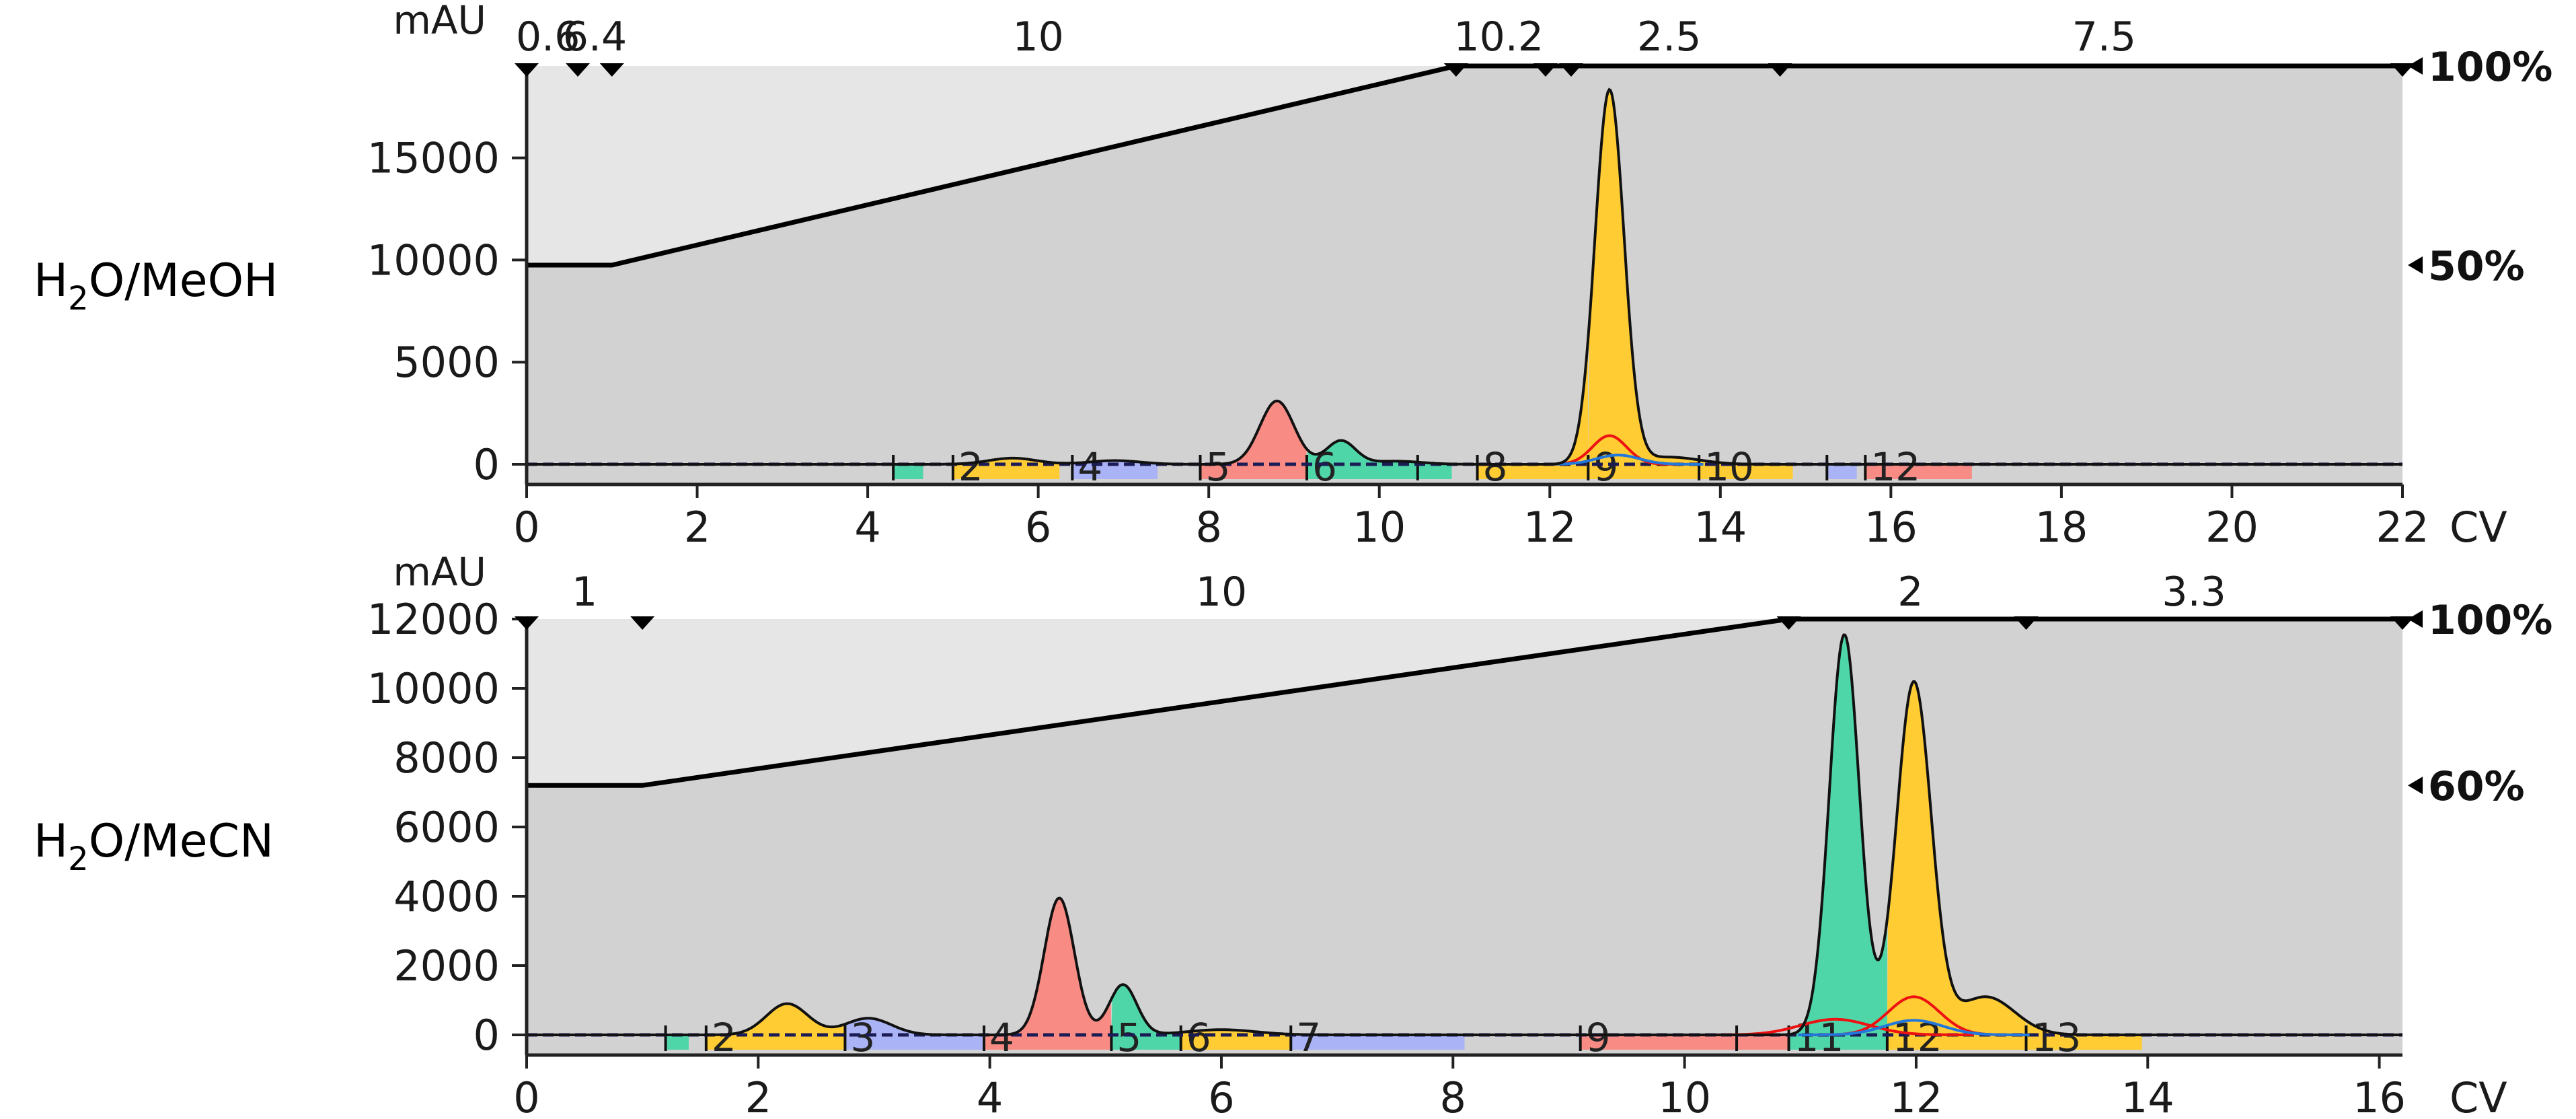  I want to click on y-tick-label: 8000, so click(446, 758).